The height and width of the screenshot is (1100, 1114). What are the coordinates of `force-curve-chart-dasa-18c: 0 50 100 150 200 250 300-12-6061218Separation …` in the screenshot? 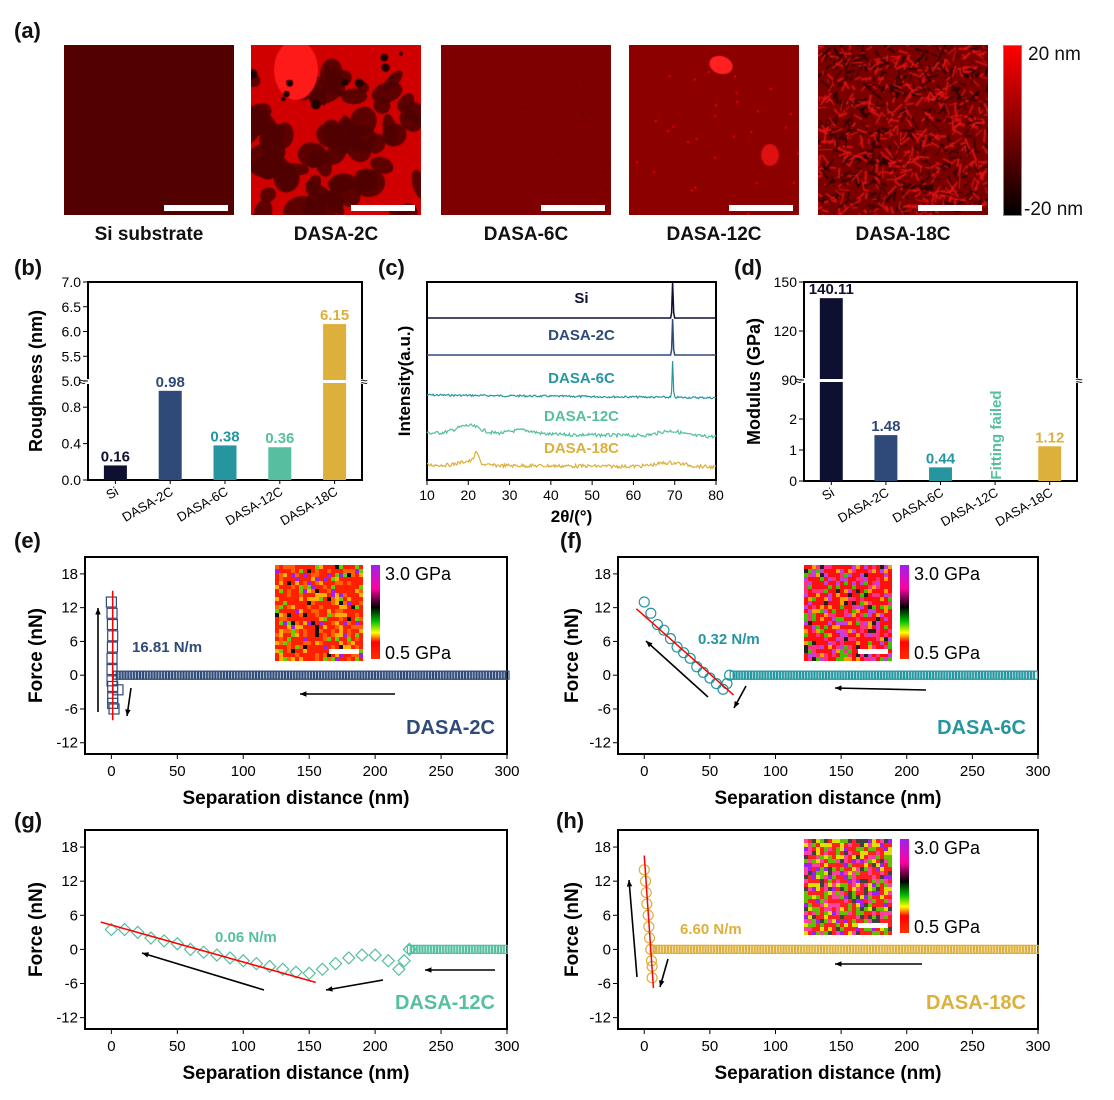 It's located at (806, 956).